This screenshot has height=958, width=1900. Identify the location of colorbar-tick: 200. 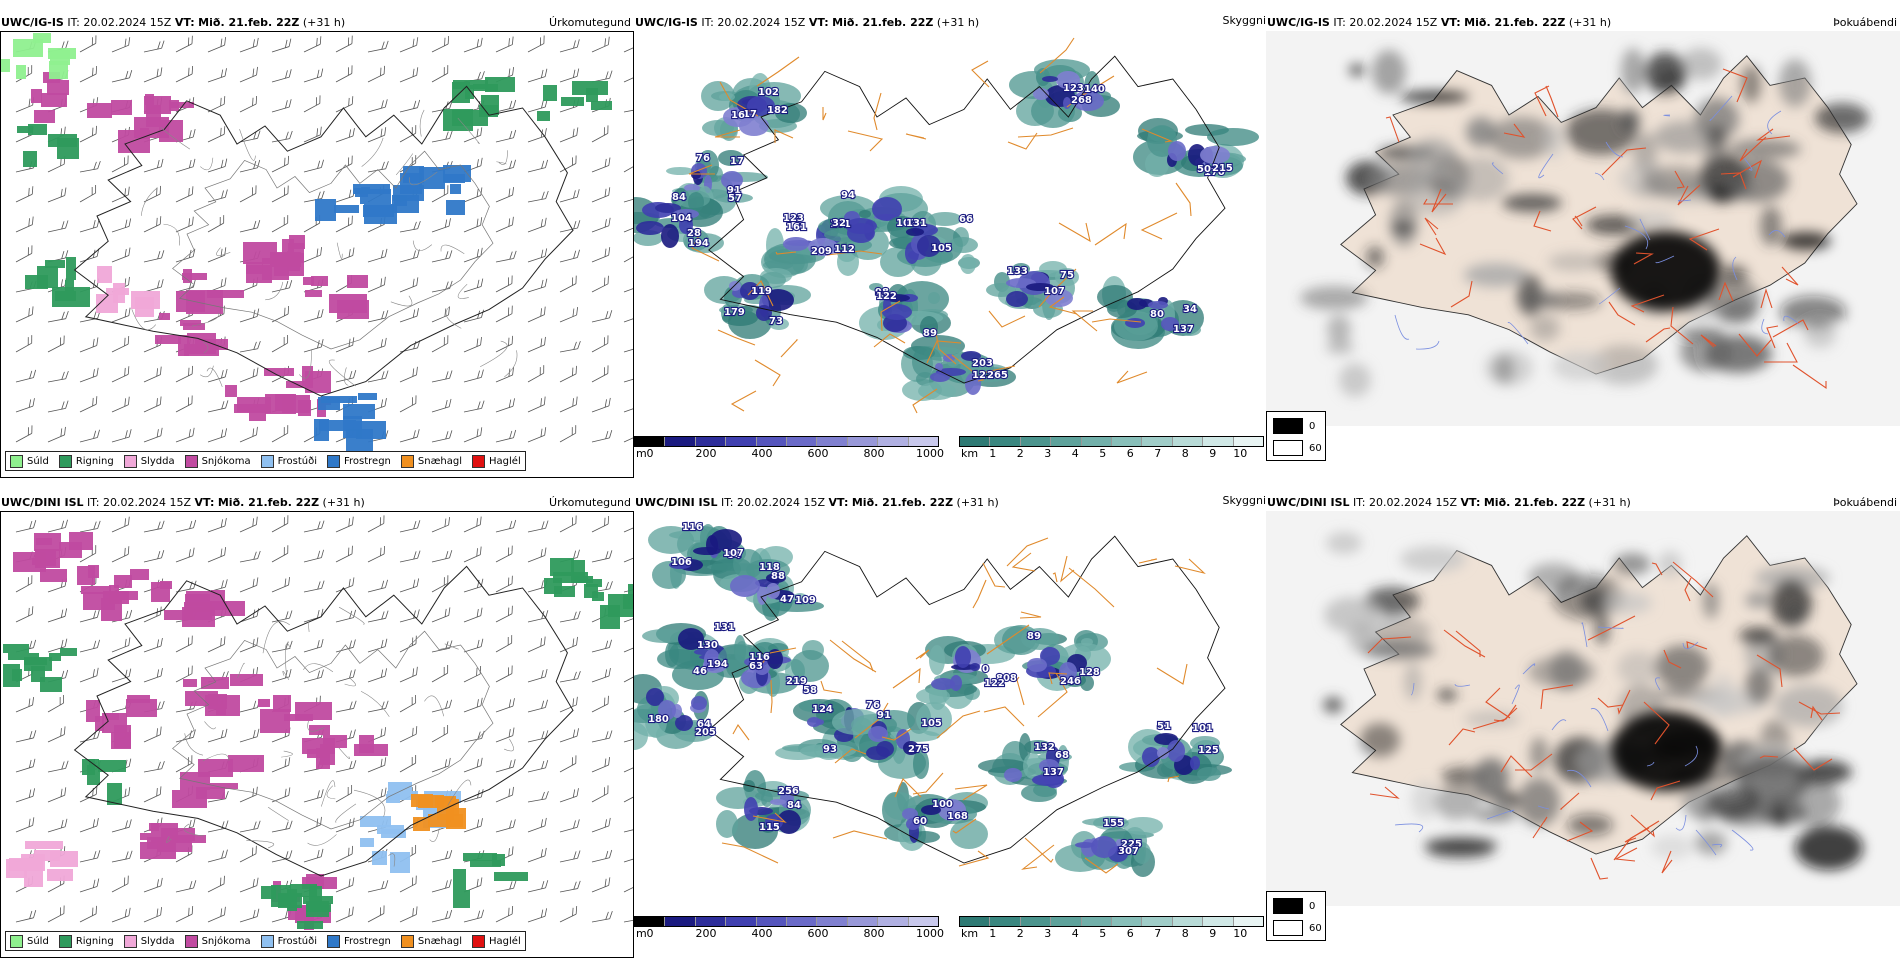
(706, 453).